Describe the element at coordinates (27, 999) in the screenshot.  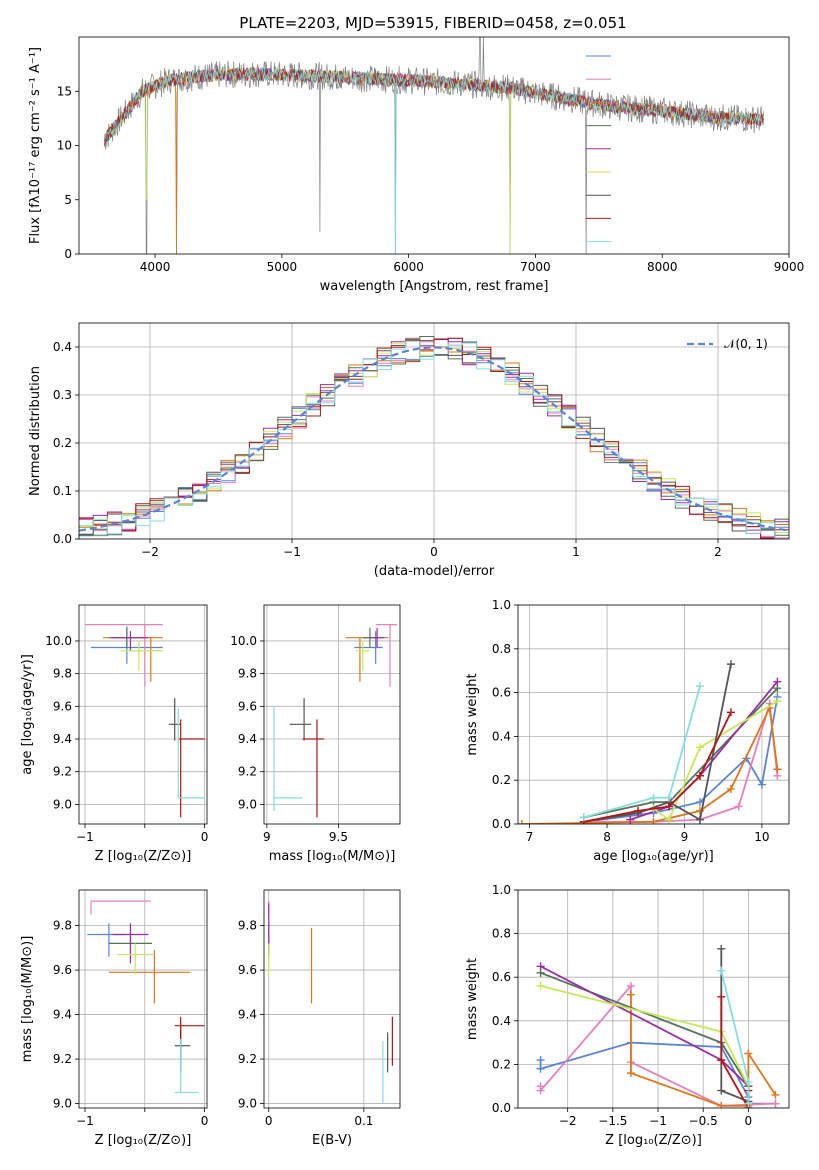
I see `y-axis-label: mass [log₁₀(M/M⊙)]` at that location.